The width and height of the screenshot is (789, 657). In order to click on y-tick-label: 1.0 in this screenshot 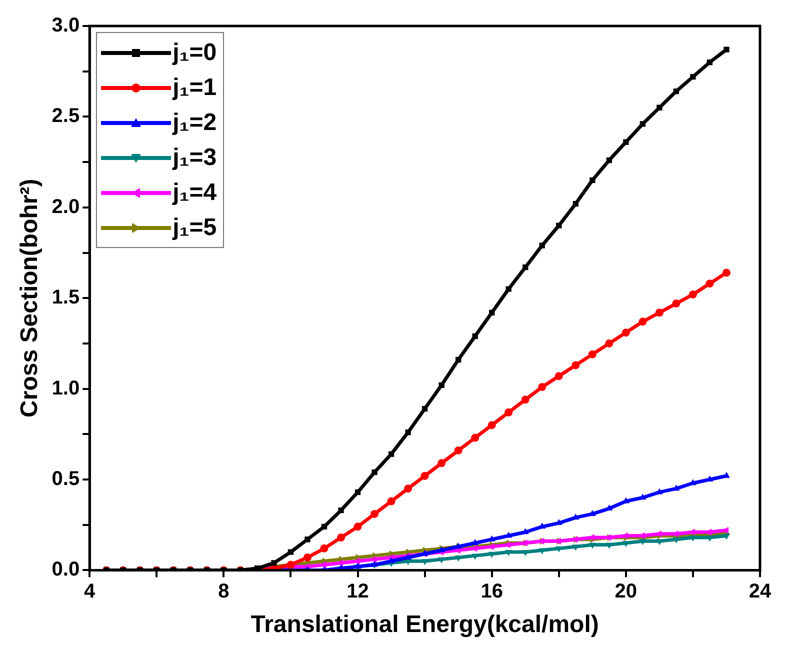, I will do `click(66, 388)`.